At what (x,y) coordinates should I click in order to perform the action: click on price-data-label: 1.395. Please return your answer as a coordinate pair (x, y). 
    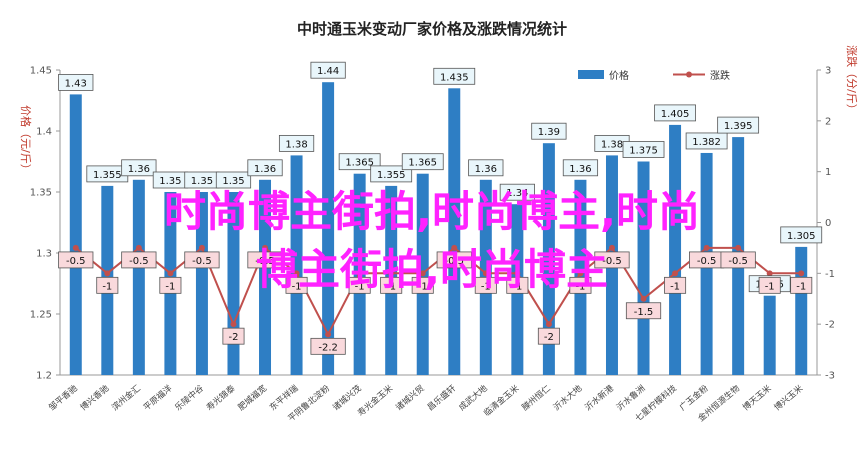
    Looking at the image, I should click on (738, 126).